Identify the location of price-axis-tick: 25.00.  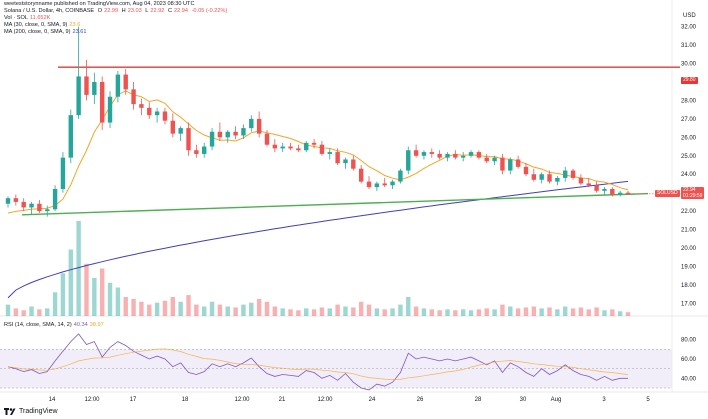
(689, 157).